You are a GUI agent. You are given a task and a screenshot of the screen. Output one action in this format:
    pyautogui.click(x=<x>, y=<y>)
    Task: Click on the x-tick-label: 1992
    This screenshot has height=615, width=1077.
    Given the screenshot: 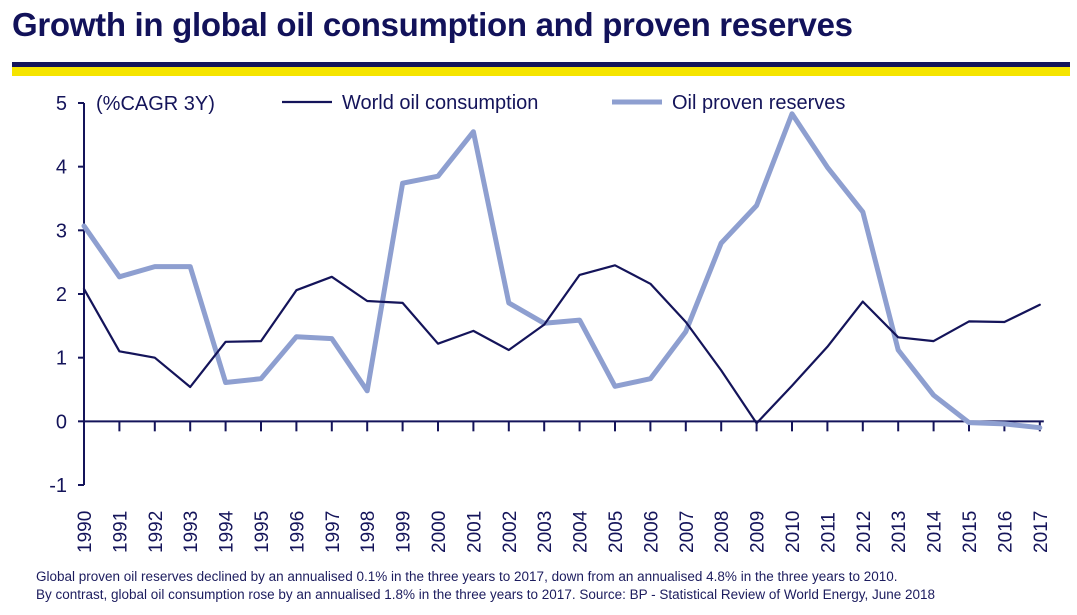 What is the action you would take?
    pyautogui.click(x=156, y=532)
    